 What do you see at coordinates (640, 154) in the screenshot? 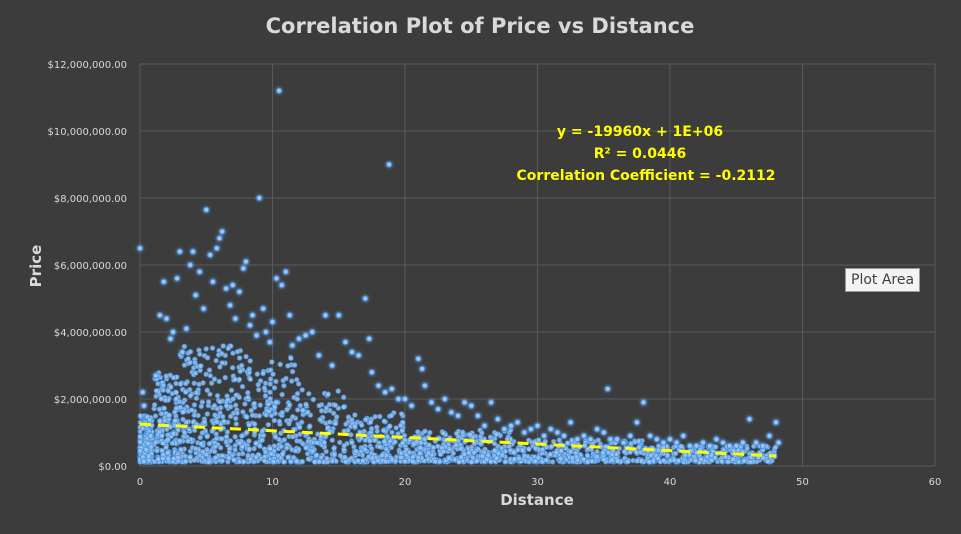
I see `r-squared: R² = 0.0446` at bounding box center [640, 154].